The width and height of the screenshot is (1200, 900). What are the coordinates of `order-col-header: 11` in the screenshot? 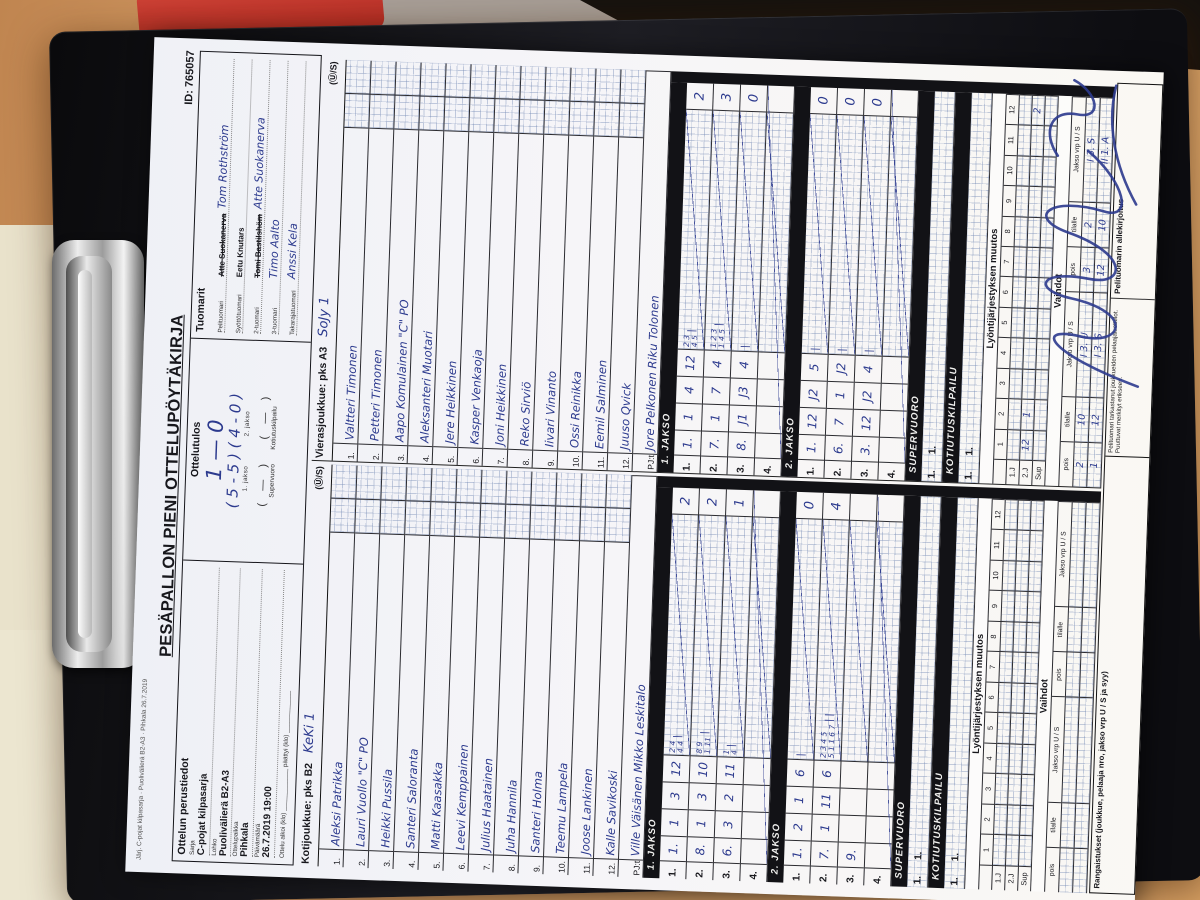 It's located at (1011, 140).